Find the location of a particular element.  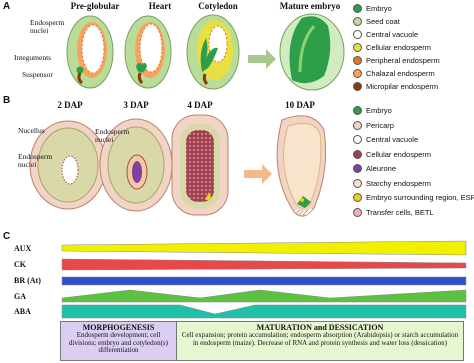

legend-item: Seed coat is located at coordinates (376, 21).